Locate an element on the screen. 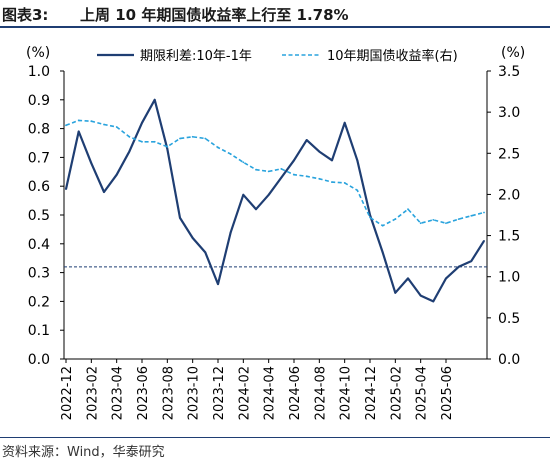  left-y-tick-label: 0.8 is located at coordinates (39, 130).